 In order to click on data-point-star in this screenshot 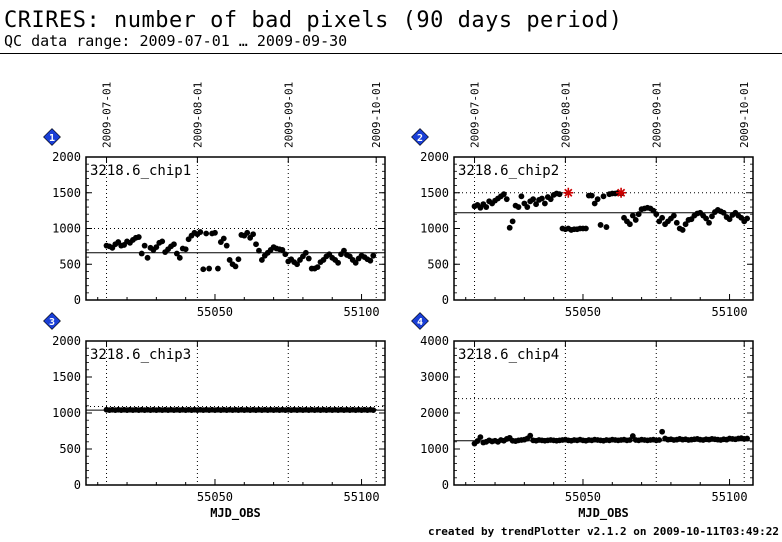, I will do `click(621, 192)`.